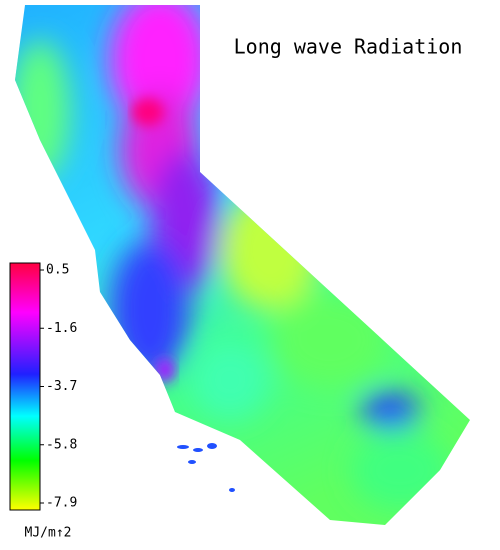 The image size is (500, 550). Describe the element at coordinates (48, 533) in the screenshot. I see `colorbar-unit: MJ/m↑2` at that location.